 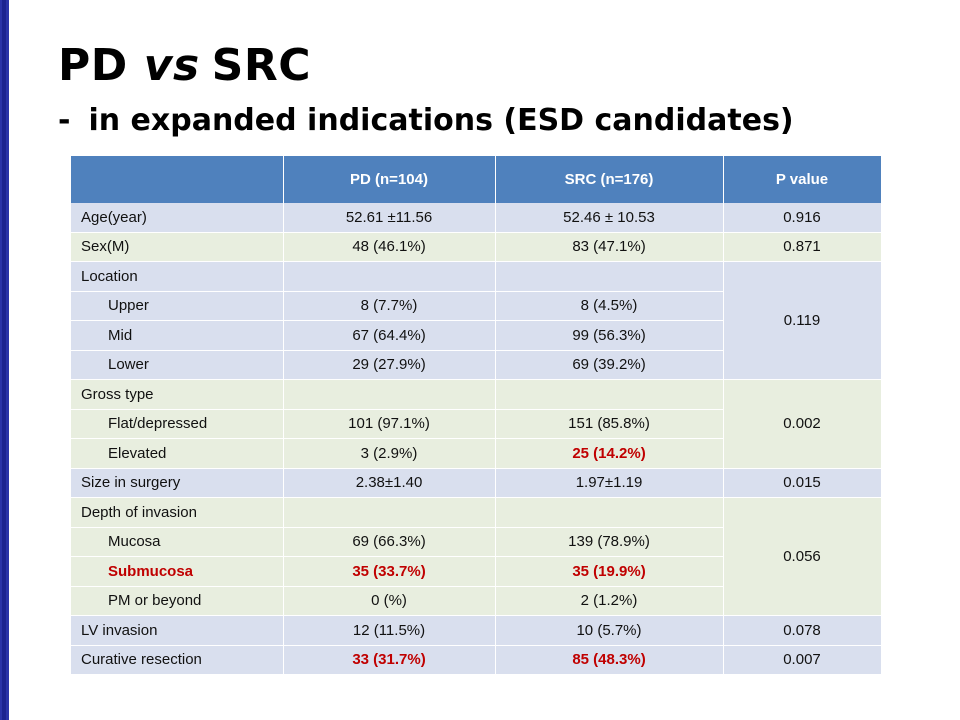 I want to click on row-label: Mid, so click(x=177, y=335).